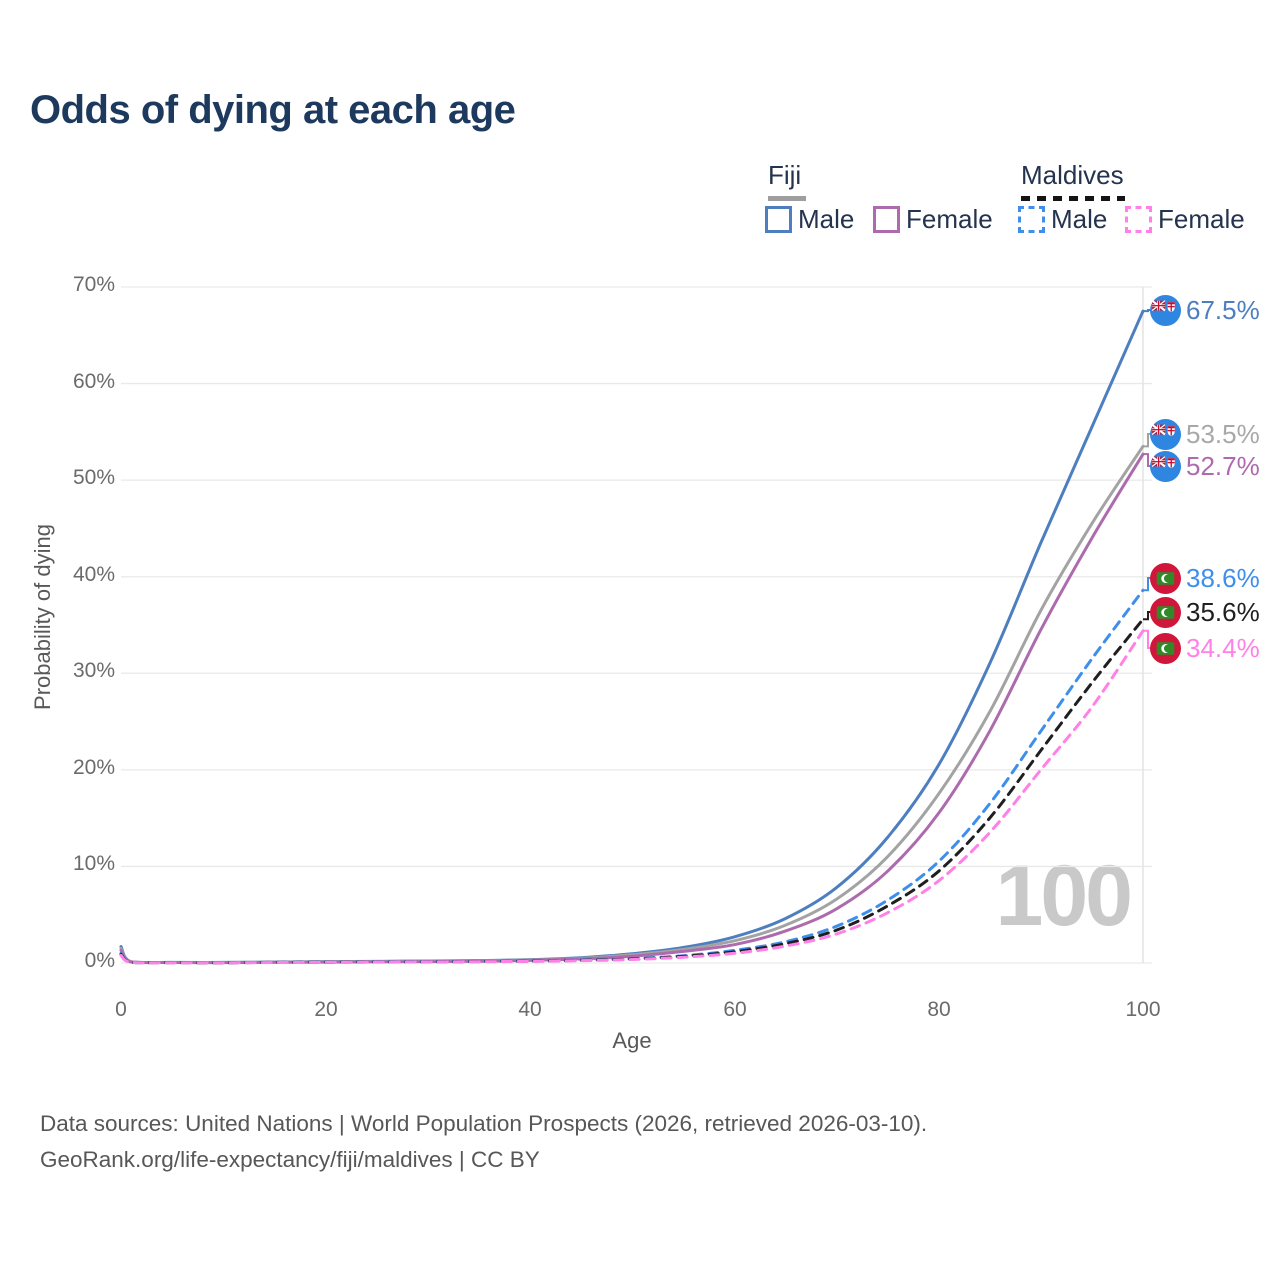 The image size is (1280, 1280). I want to click on y-tick-label: 40%, so click(93, 574).